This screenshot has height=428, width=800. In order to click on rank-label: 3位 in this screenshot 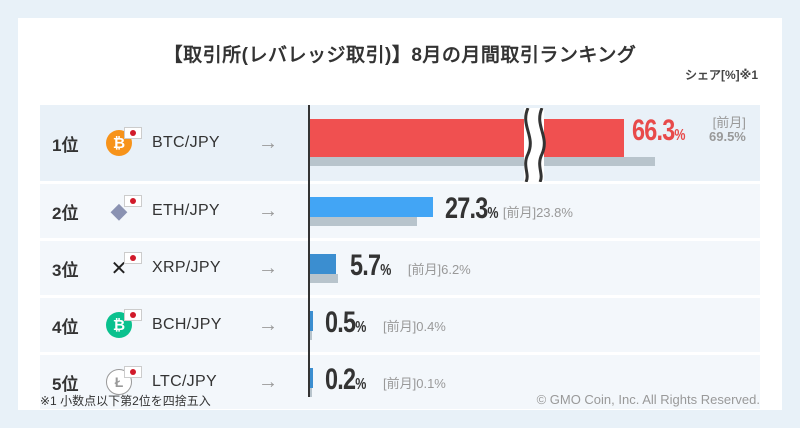, I will do `click(65, 270)`.